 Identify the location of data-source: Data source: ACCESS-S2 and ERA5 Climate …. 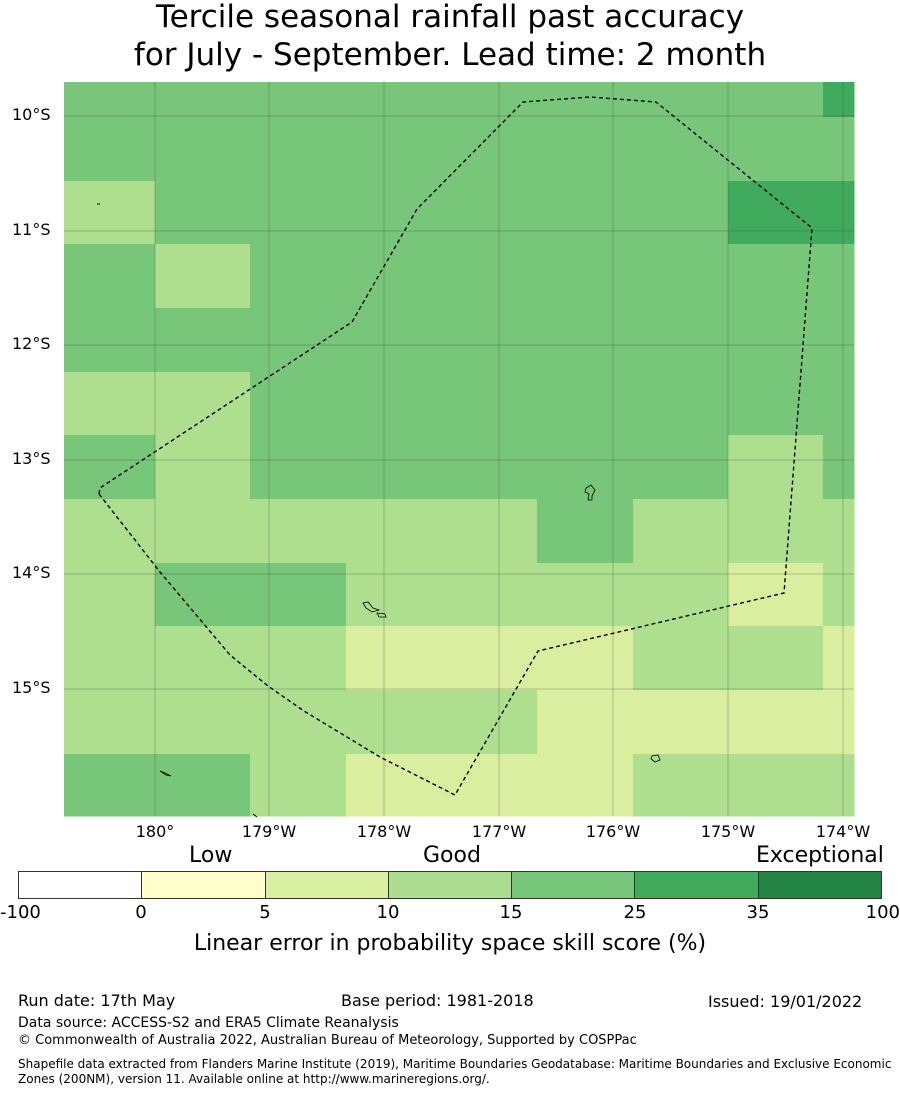
(208, 1023).